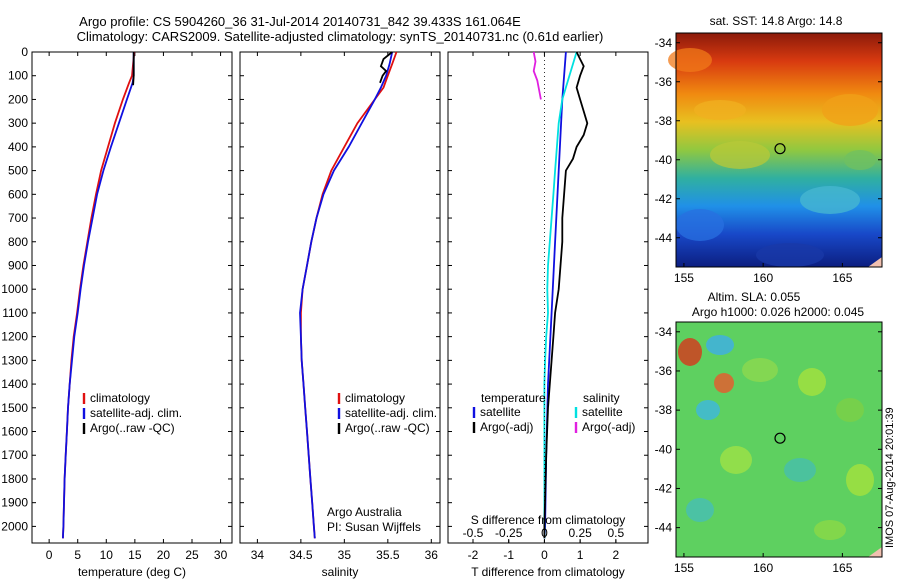 Image resolution: width=900 pixels, height=580 pixels. Describe the element at coordinates (340, 572) in the screenshot. I see `x-axis-label: salinity` at that location.